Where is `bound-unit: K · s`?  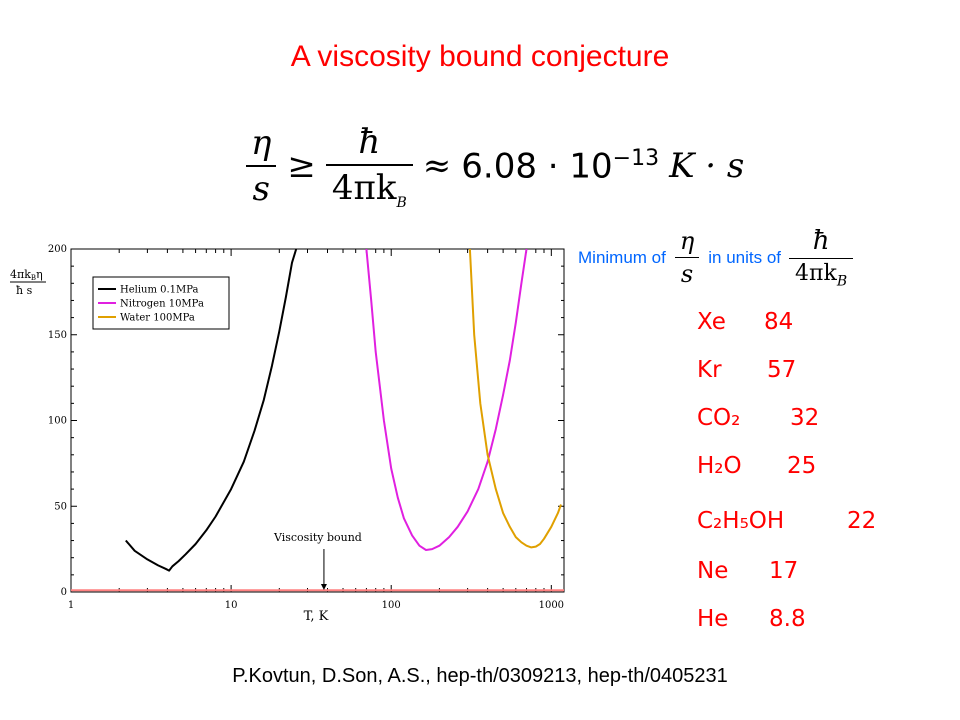 bound-unit: K · s is located at coordinates (707, 166).